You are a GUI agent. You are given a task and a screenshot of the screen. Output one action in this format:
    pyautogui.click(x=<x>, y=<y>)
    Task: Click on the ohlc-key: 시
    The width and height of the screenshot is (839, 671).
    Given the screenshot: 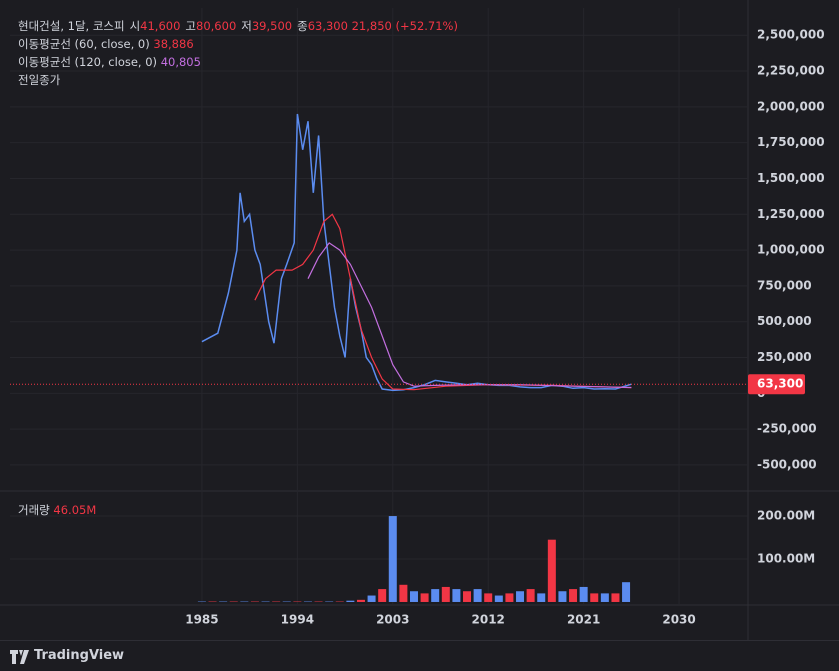 What is the action you would take?
    pyautogui.click(x=135, y=26)
    